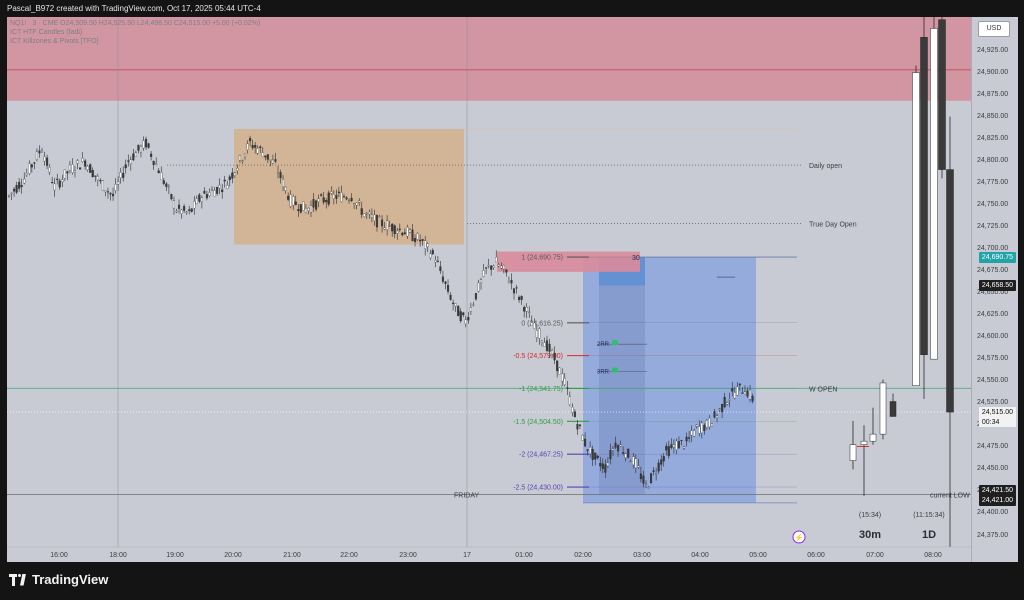  I want to click on time-tick-11: 04:00, so click(700, 555).